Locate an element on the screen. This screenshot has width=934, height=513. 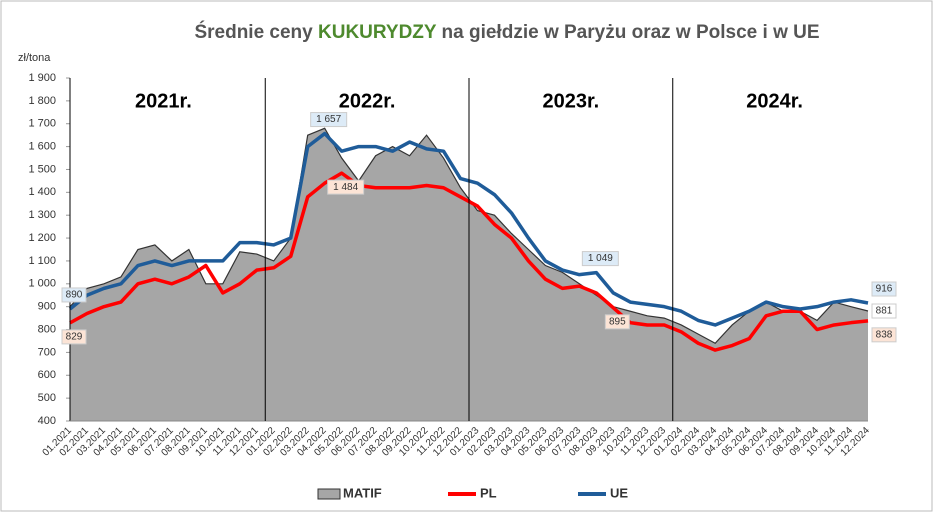
y-tick-label: 1 200 is located at coordinates (42, 238).